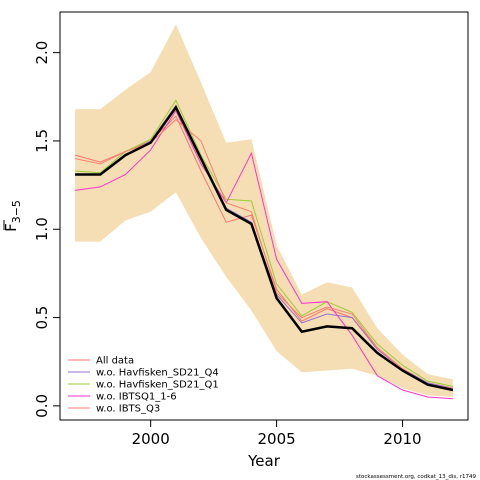 The width and height of the screenshot is (480, 480). I want to click on y-axis-label-sub: 3−5, so click(16, 211).